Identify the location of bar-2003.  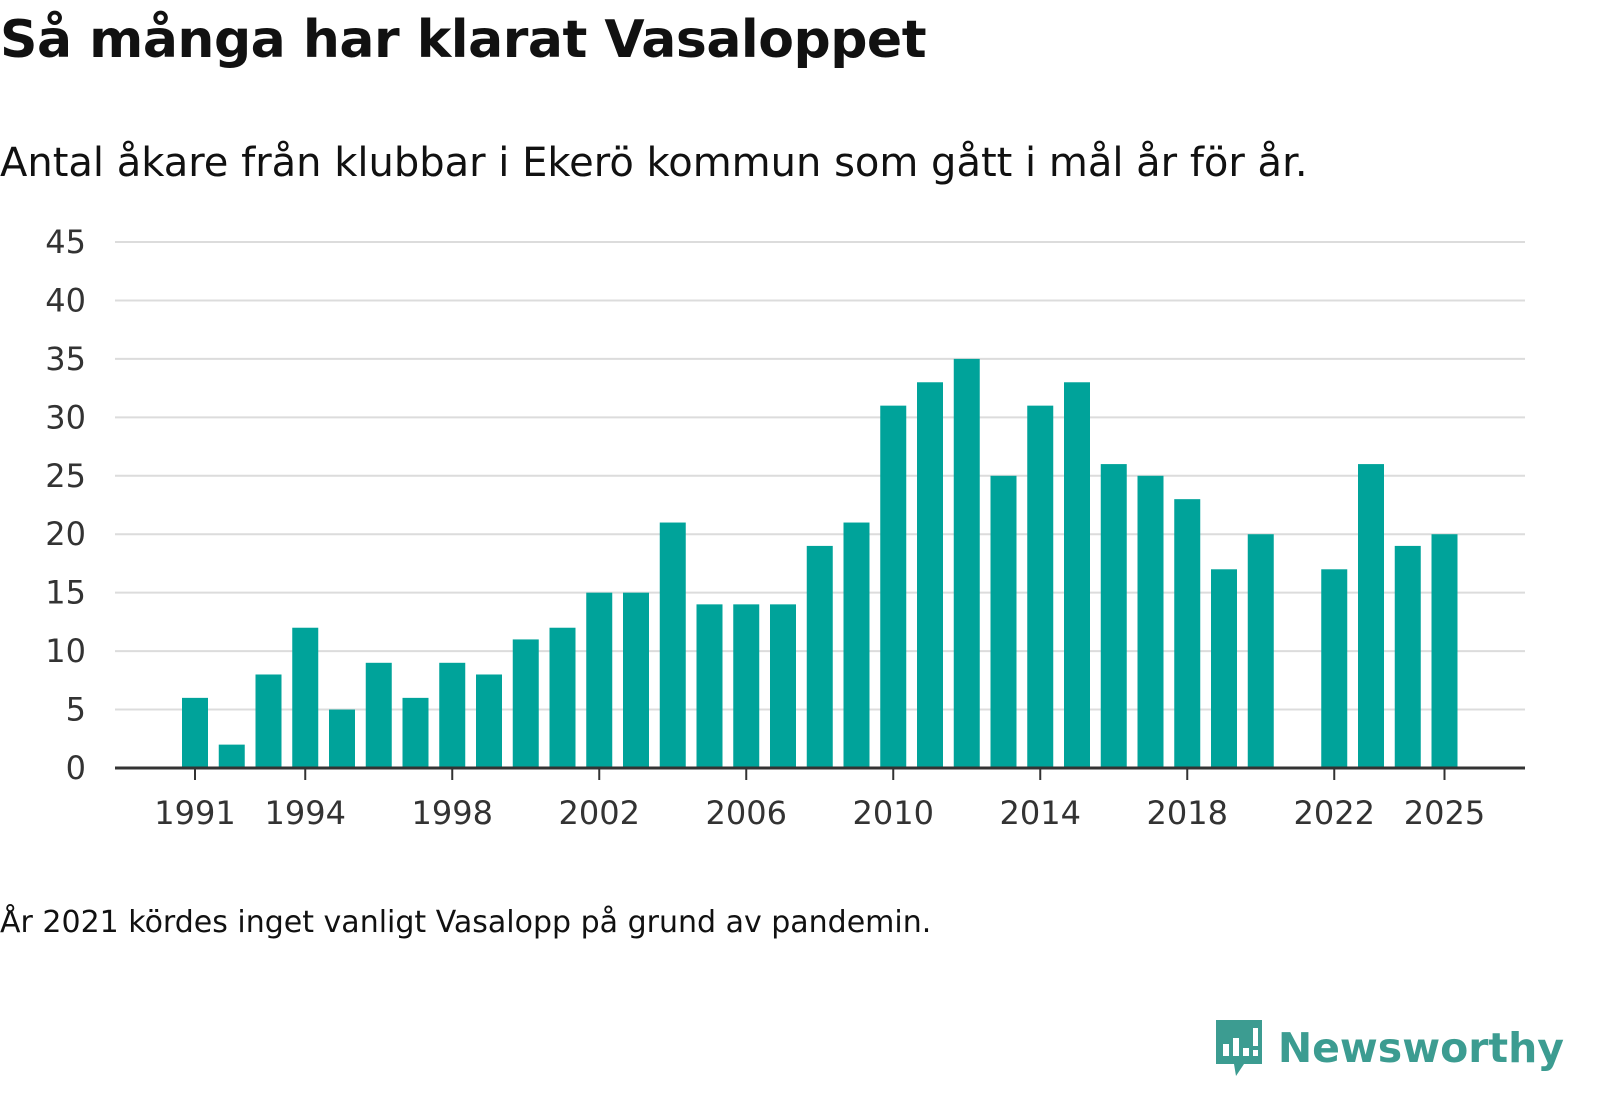
(636, 680).